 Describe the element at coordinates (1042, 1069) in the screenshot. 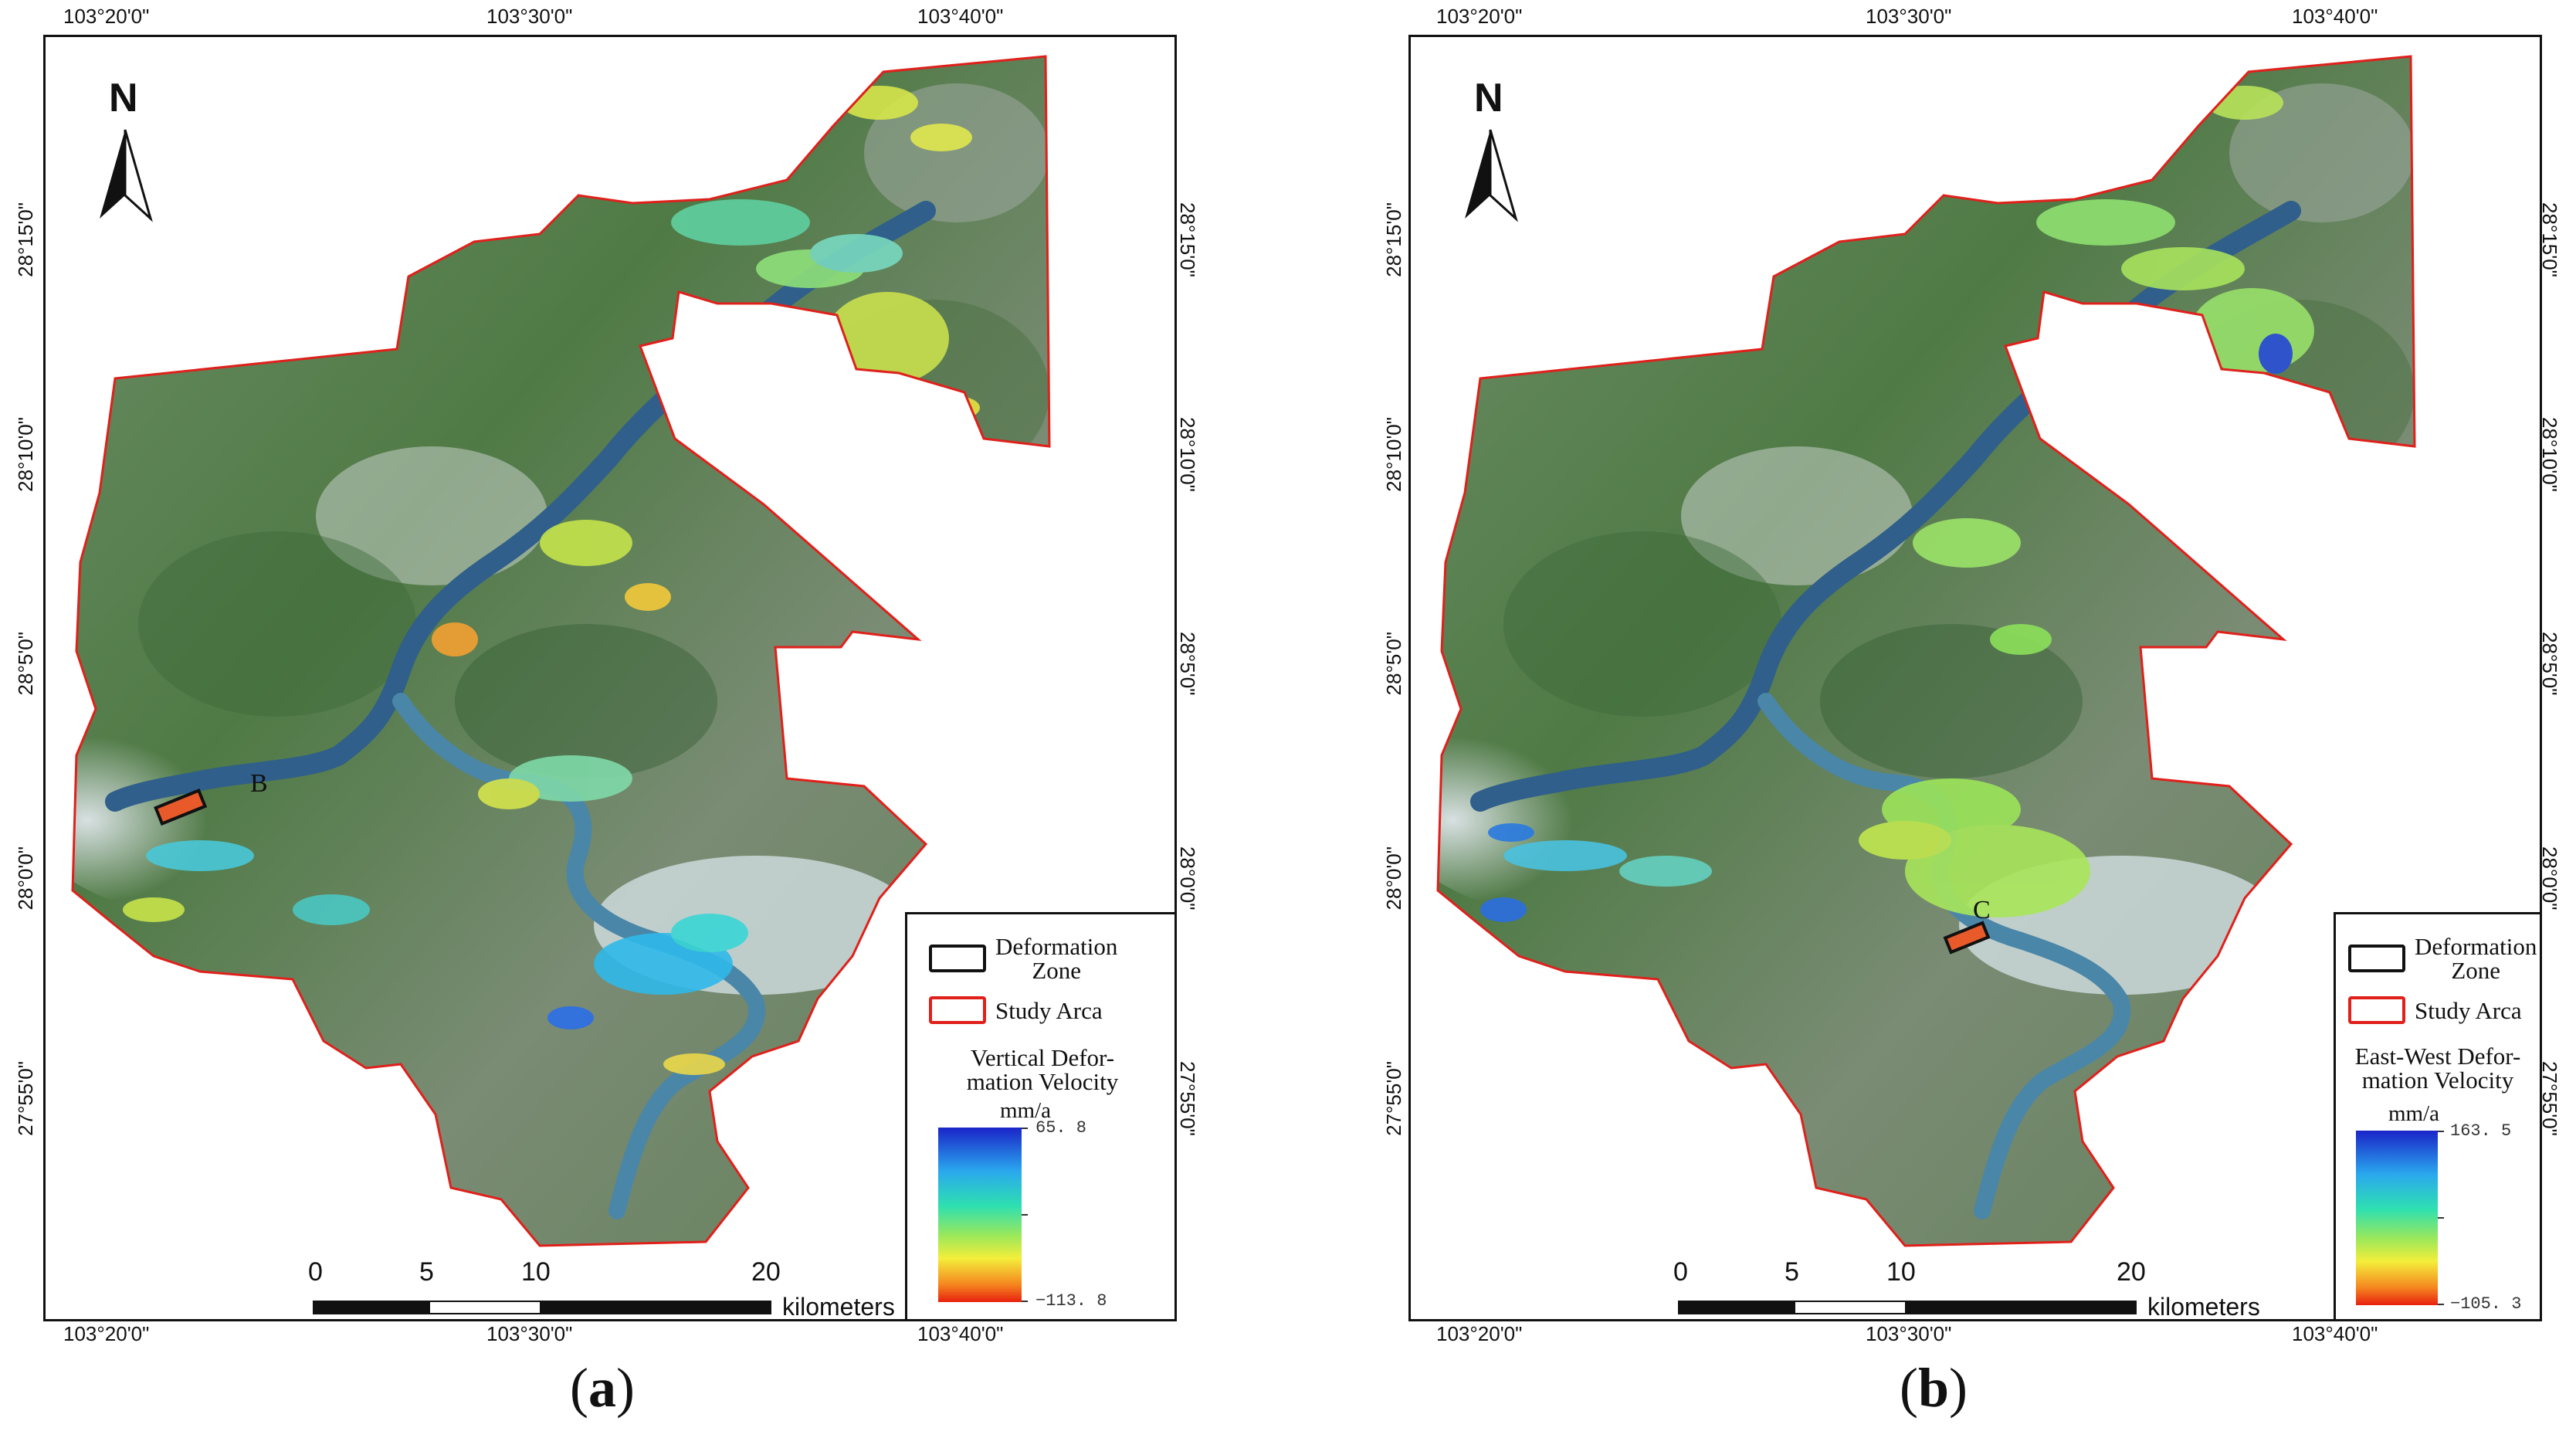

I see `velocity-title: Vertical Defor- mation Velocity` at that location.